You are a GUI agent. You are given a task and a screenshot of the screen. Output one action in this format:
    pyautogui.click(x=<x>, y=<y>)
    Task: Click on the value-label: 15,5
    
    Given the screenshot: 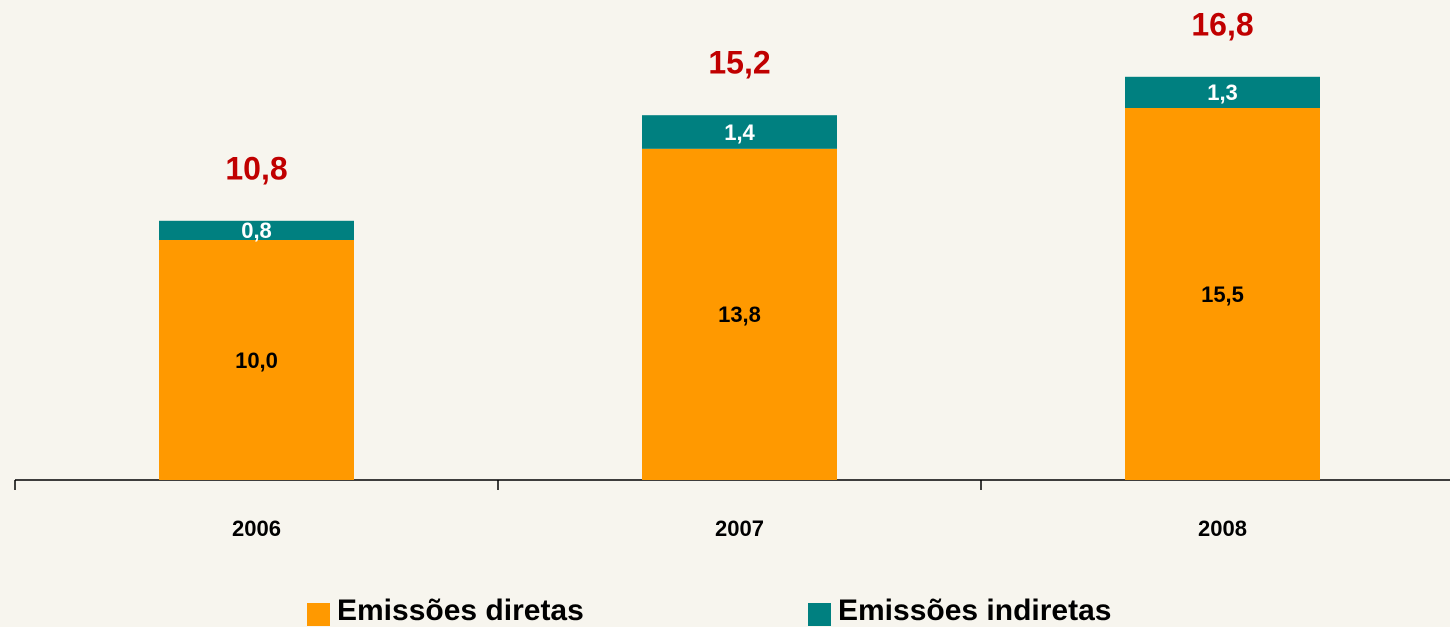 What is the action you would take?
    pyautogui.click(x=1222, y=294)
    